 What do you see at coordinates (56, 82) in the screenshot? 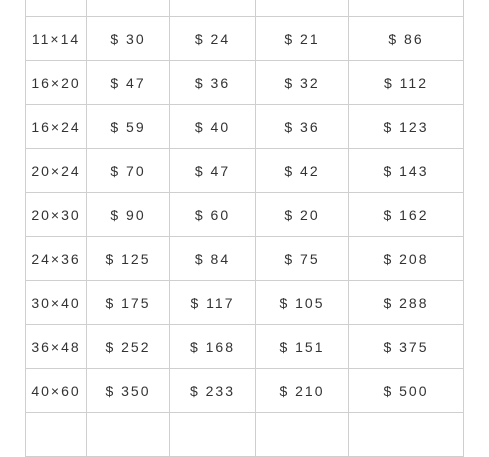
I see `size-cell: 16×20` at bounding box center [56, 82].